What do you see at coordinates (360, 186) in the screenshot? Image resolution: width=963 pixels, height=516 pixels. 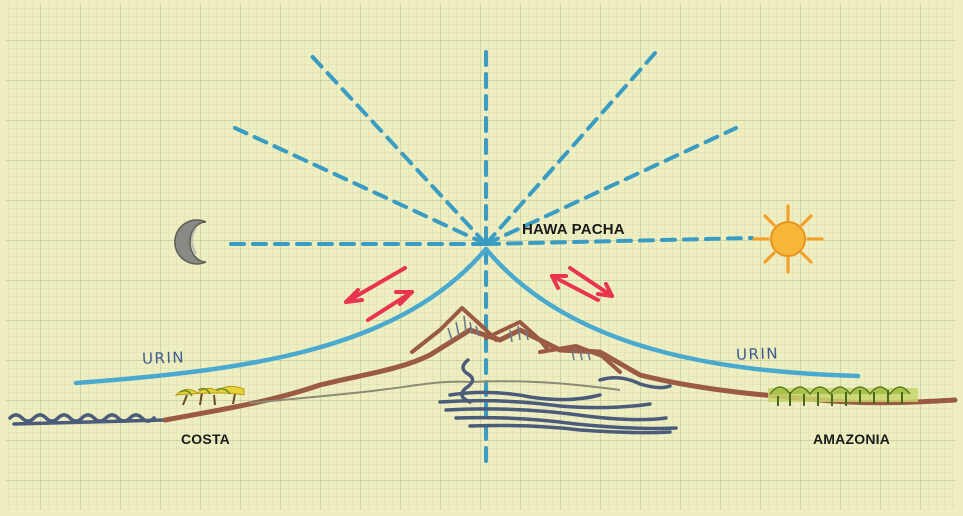 I see `ray-left-diagonal` at bounding box center [360, 186].